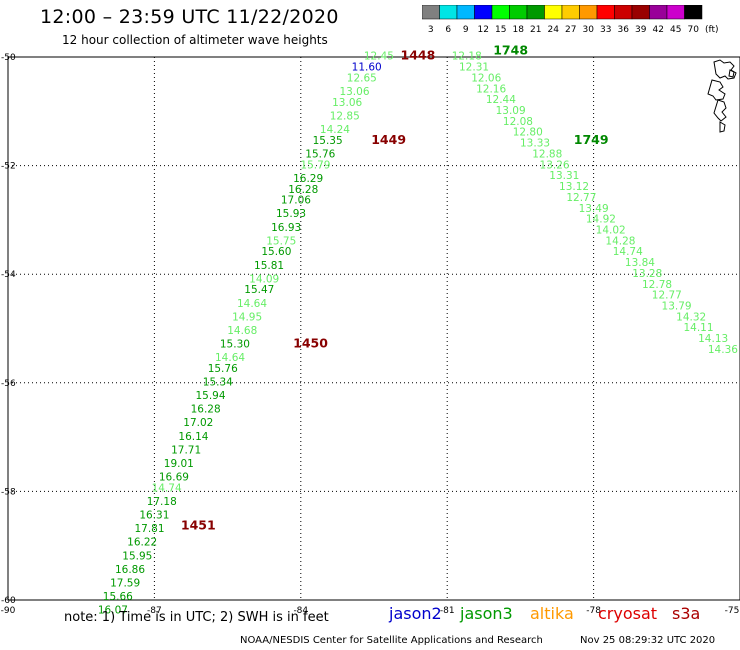  Describe the element at coordinates (594, 209) in the screenshot. I see `track-b-wave-label: 13.49` at that location.